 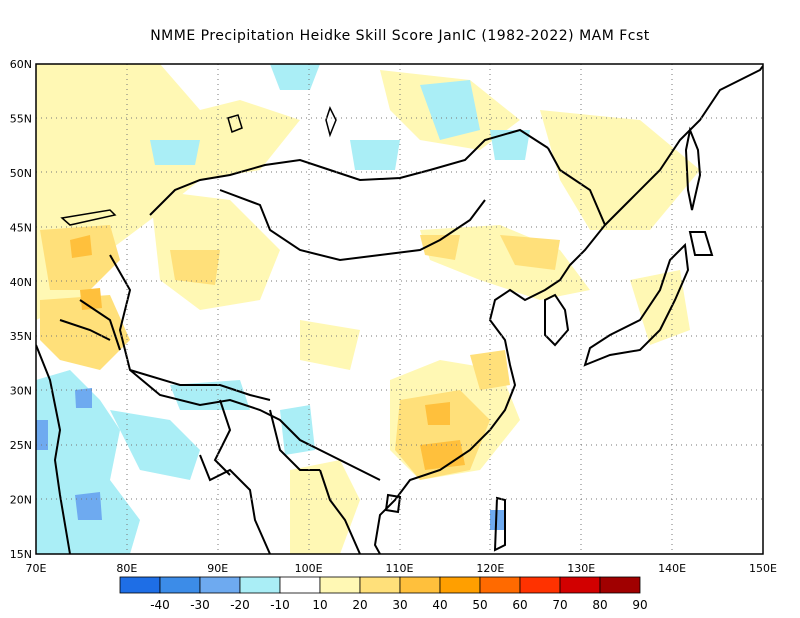 What do you see at coordinates (21, 118) in the screenshot?
I see `y-tick-label: 55N` at bounding box center [21, 118].